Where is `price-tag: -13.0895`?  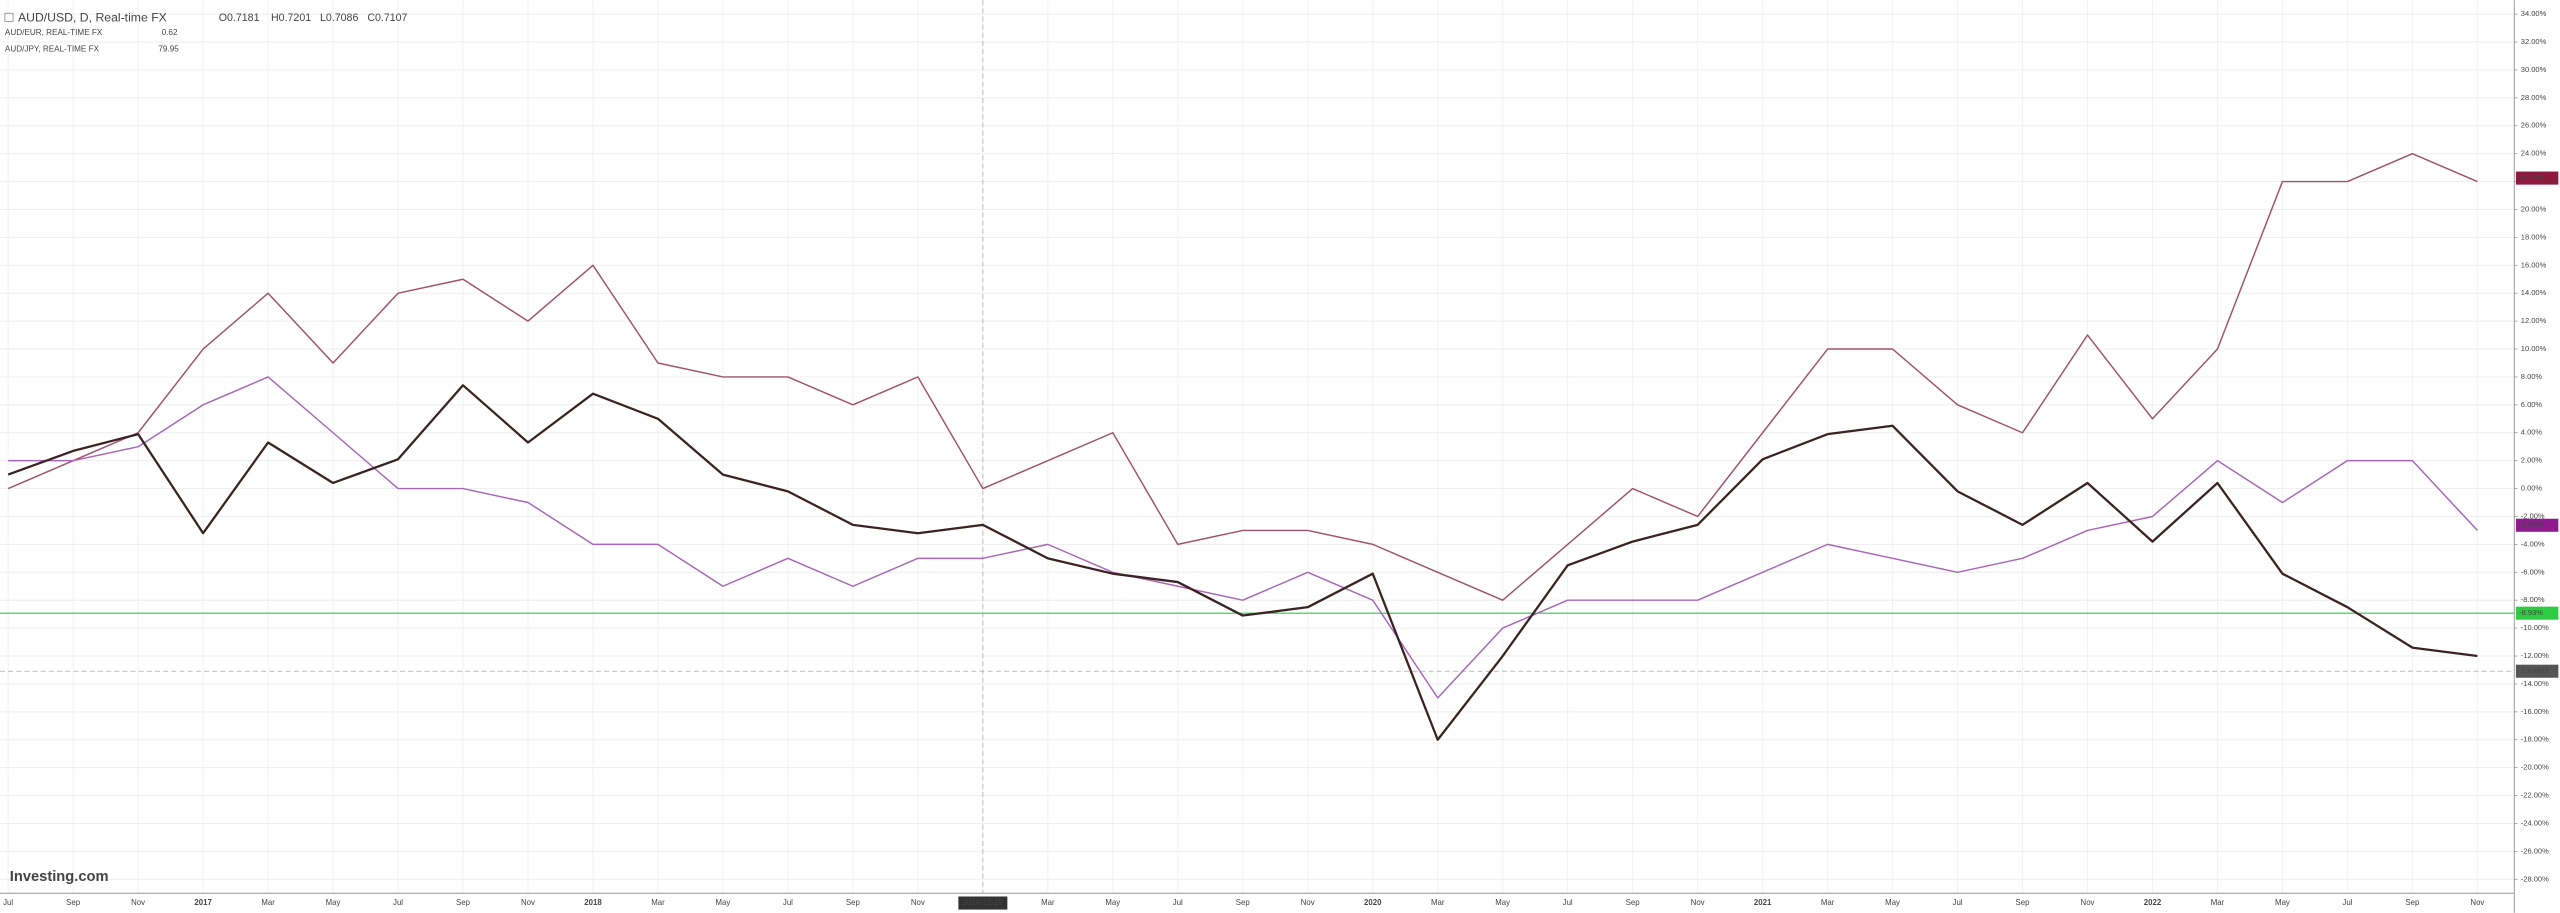
price-tag: -13.0895 is located at coordinates (2534, 670).